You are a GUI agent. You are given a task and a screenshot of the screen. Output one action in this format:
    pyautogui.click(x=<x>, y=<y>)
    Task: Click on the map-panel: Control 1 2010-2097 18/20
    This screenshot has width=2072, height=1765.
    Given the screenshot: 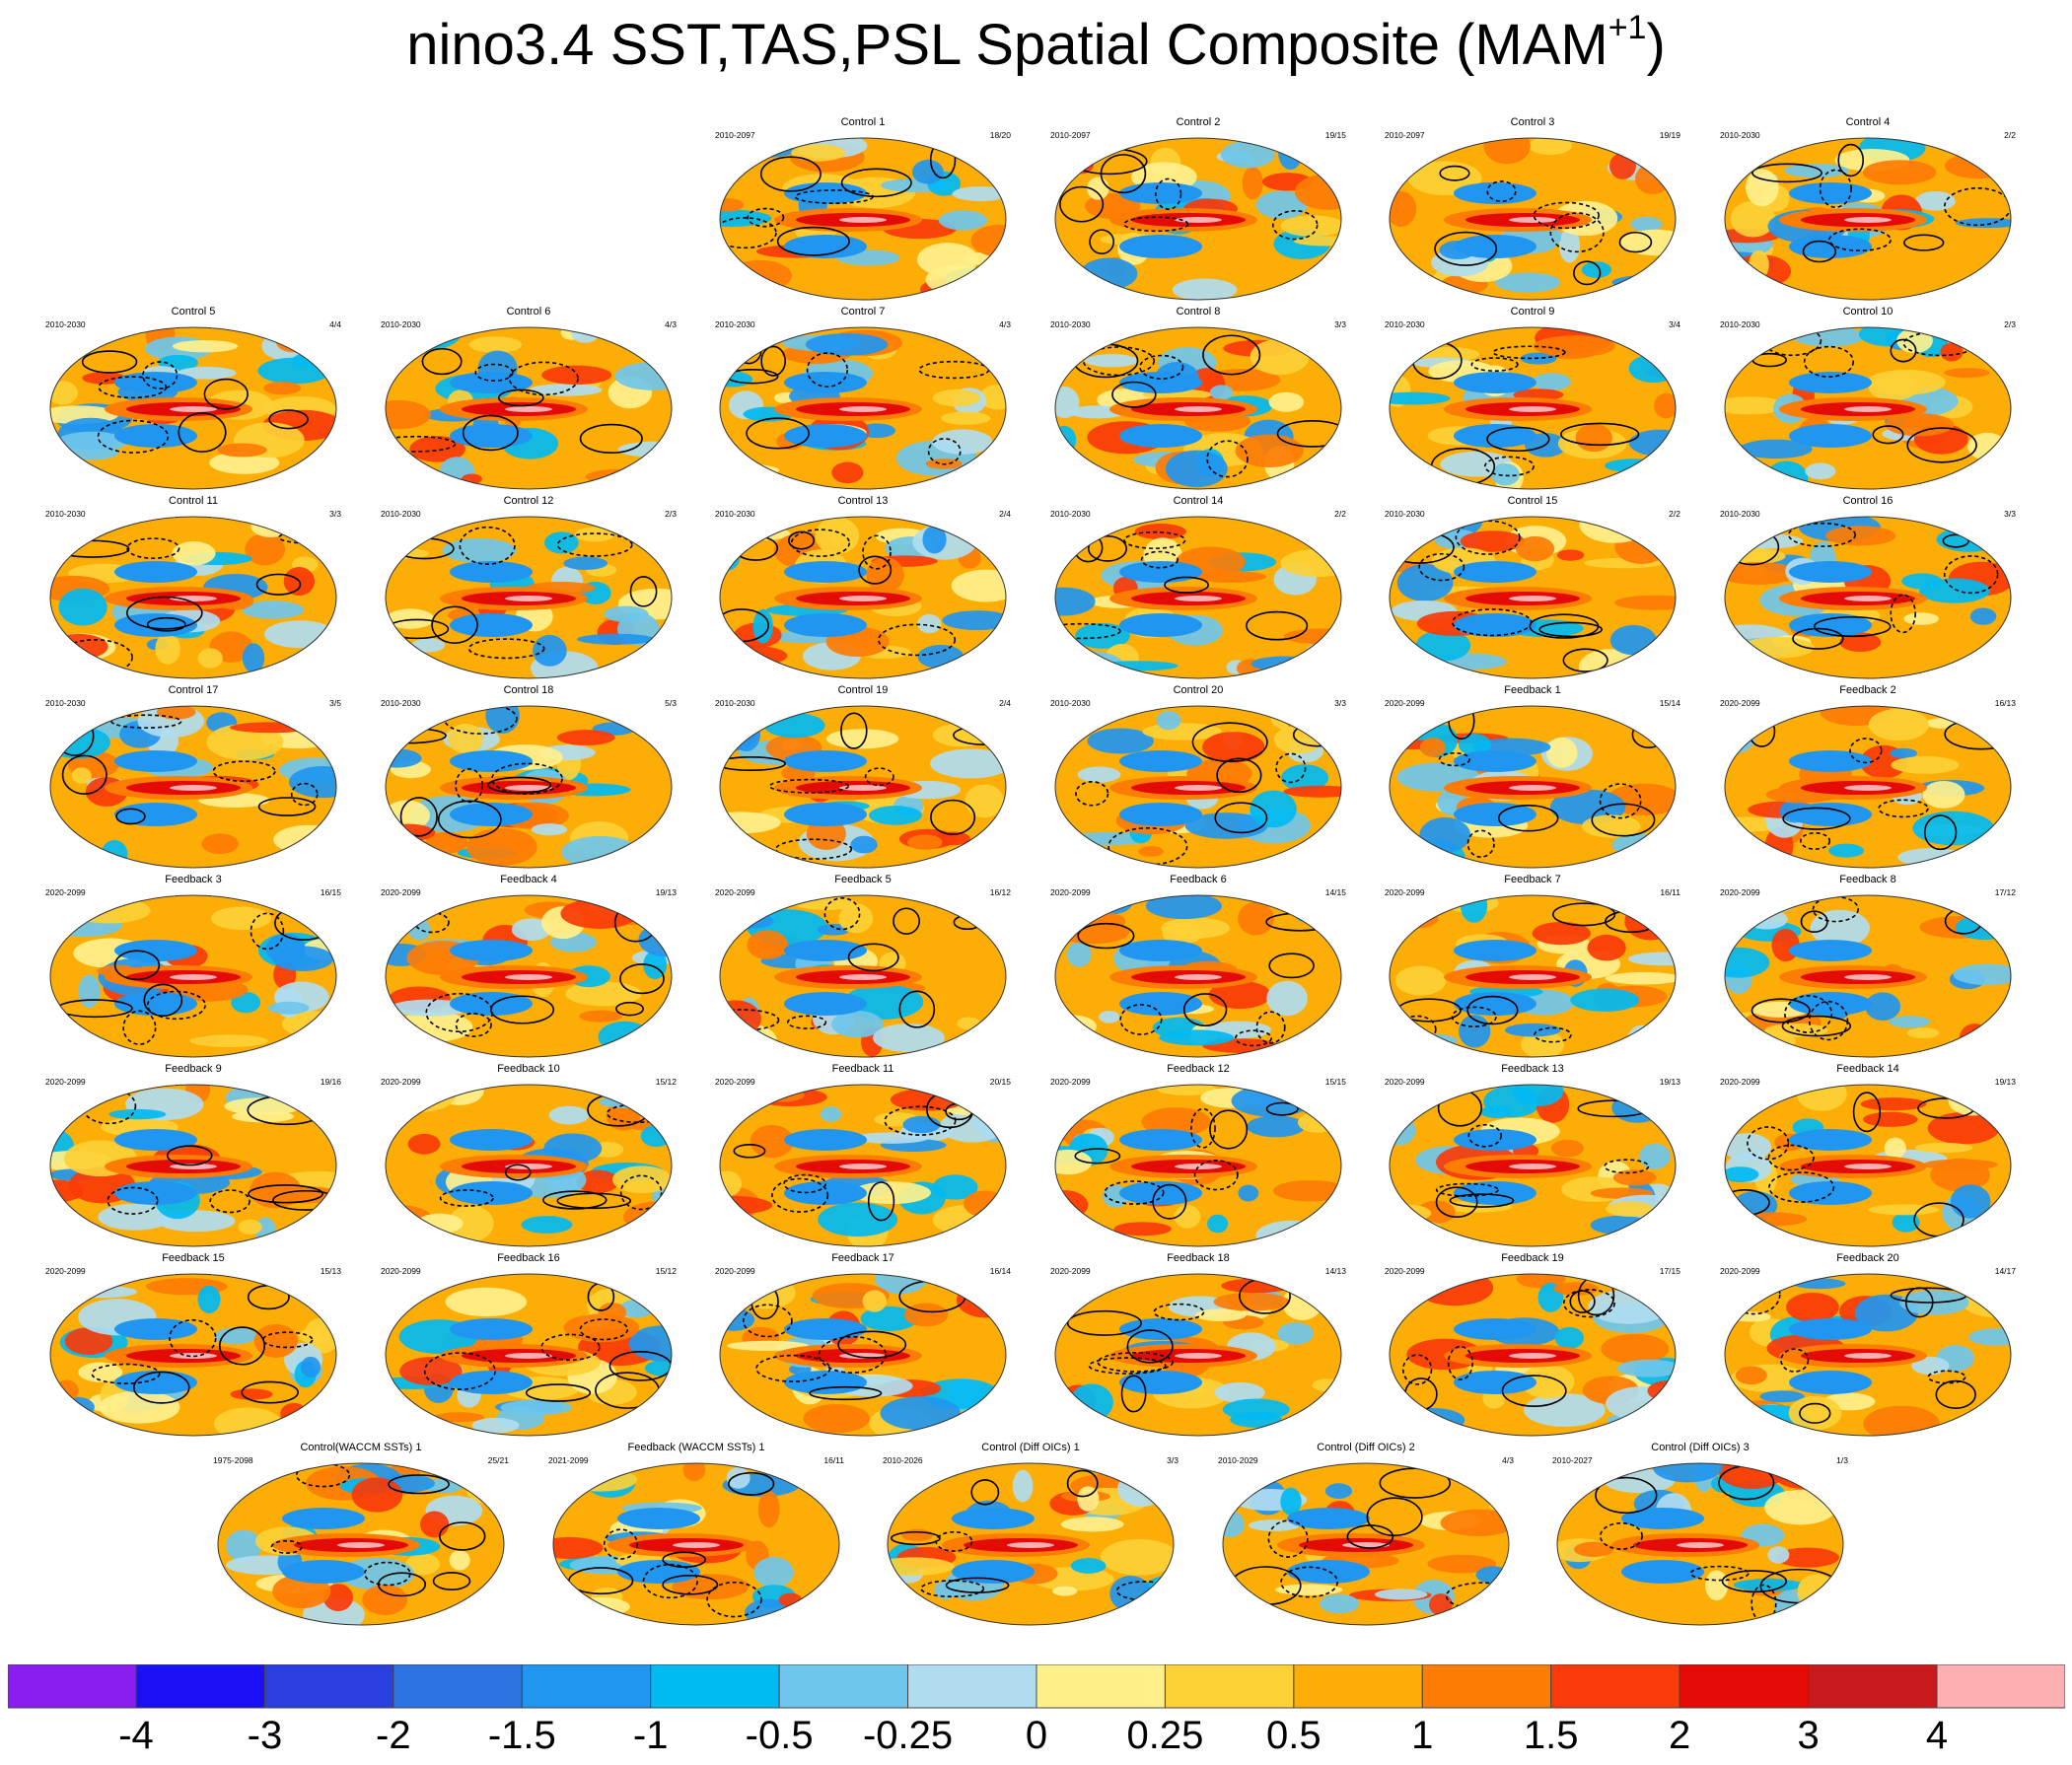 What is the action you would take?
    pyautogui.click(x=863, y=208)
    